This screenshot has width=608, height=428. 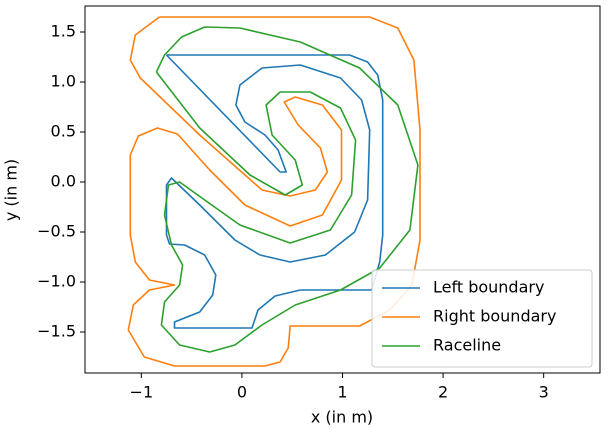 I want to click on legend-box, so click(x=482, y=318).